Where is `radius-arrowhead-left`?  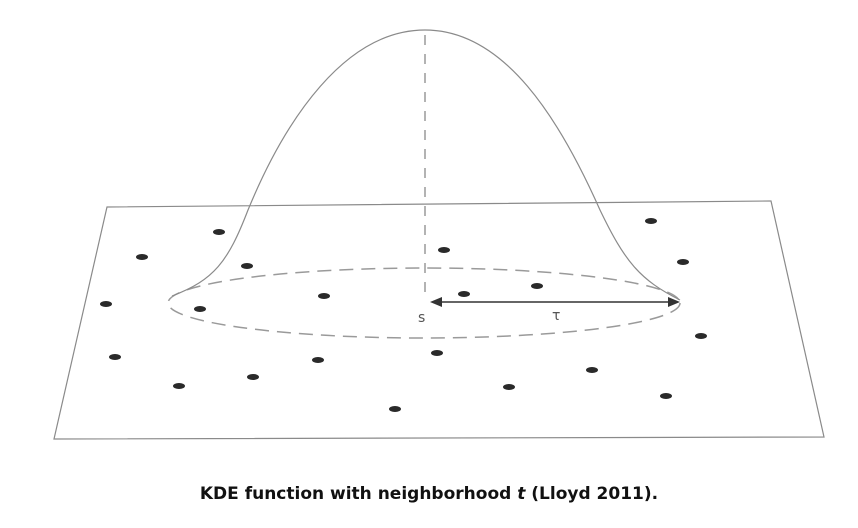
radius-arrowhead-left is located at coordinates (436, 302).